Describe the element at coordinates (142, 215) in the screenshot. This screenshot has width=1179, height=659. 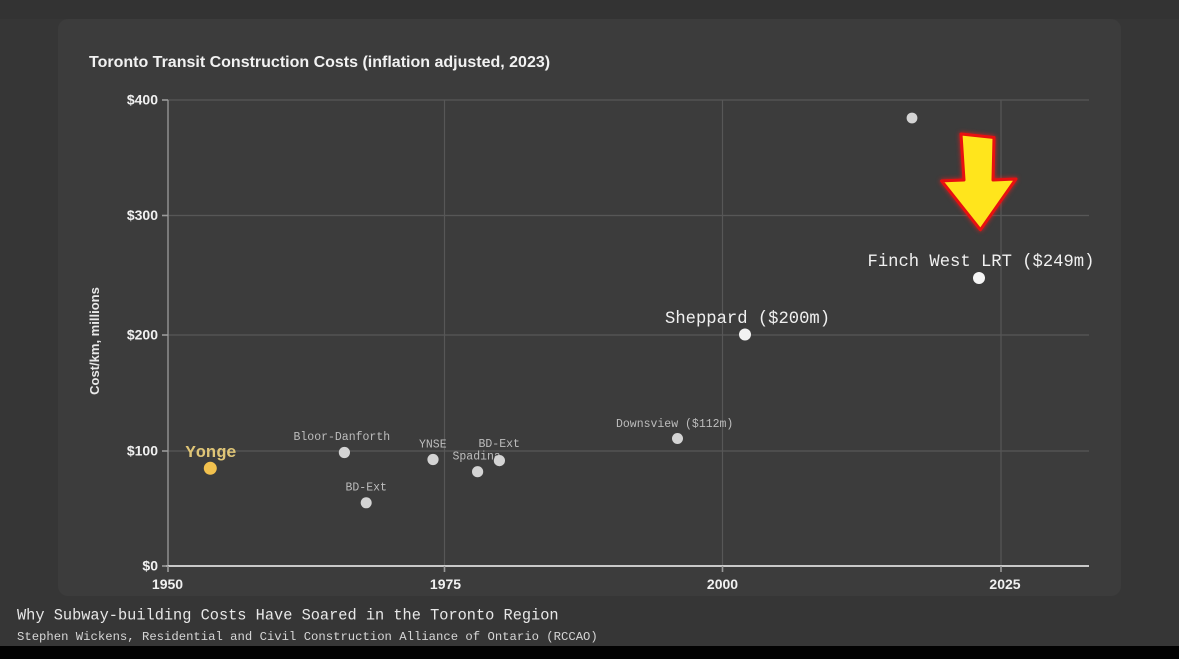
I see `svg-text: $300` at that location.